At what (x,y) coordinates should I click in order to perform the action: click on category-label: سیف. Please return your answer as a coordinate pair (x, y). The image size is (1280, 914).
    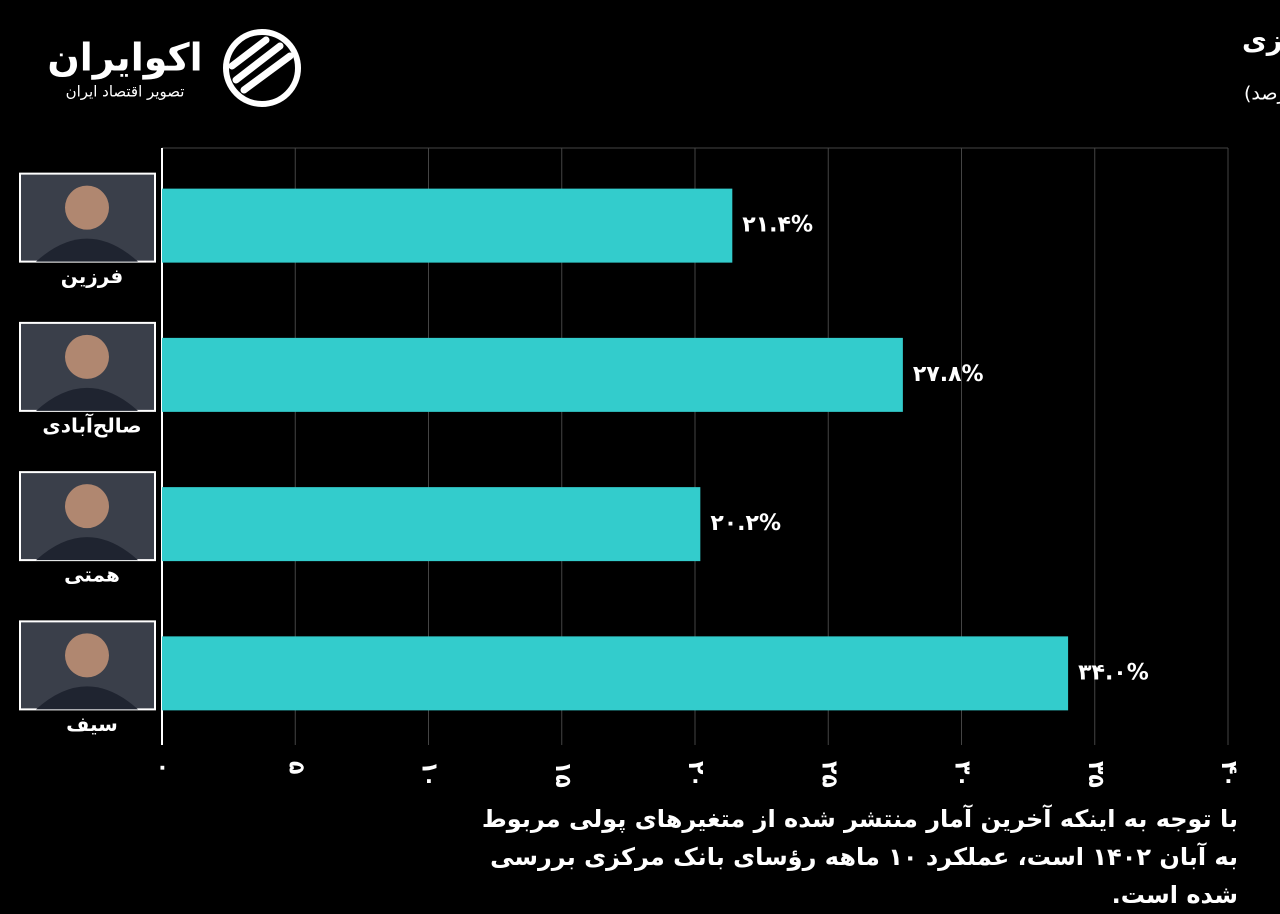
    Looking at the image, I should click on (92, 724).